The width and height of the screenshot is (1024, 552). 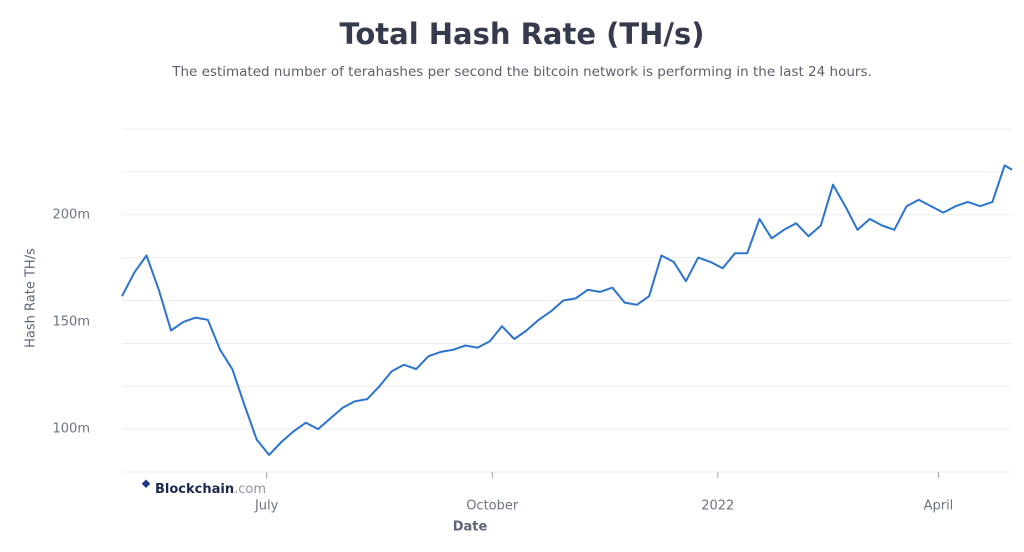 I want to click on watermark-logo, so click(x=146, y=484).